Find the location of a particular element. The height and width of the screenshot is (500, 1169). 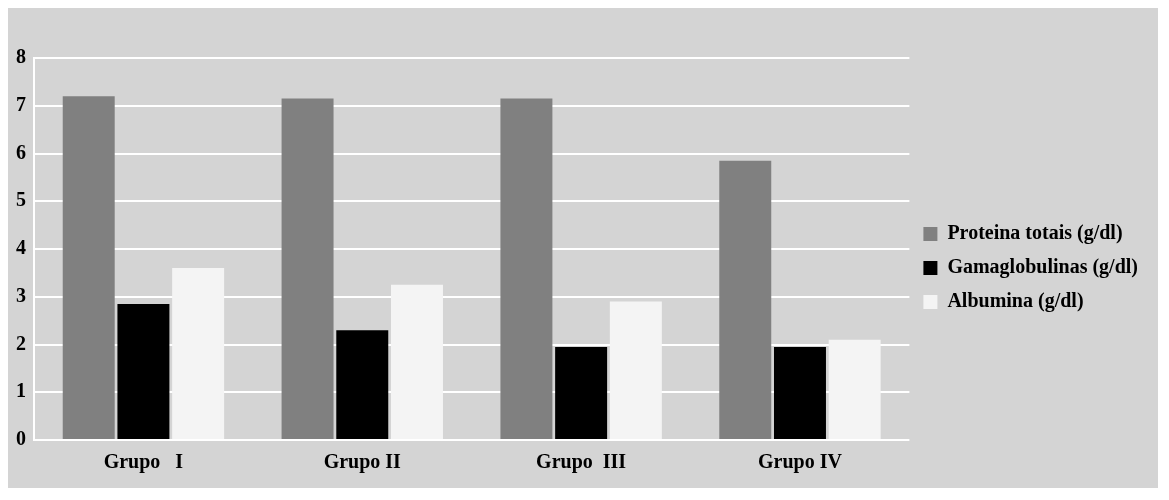

x-tick-label: Grupo IV is located at coordinates (800, 462).